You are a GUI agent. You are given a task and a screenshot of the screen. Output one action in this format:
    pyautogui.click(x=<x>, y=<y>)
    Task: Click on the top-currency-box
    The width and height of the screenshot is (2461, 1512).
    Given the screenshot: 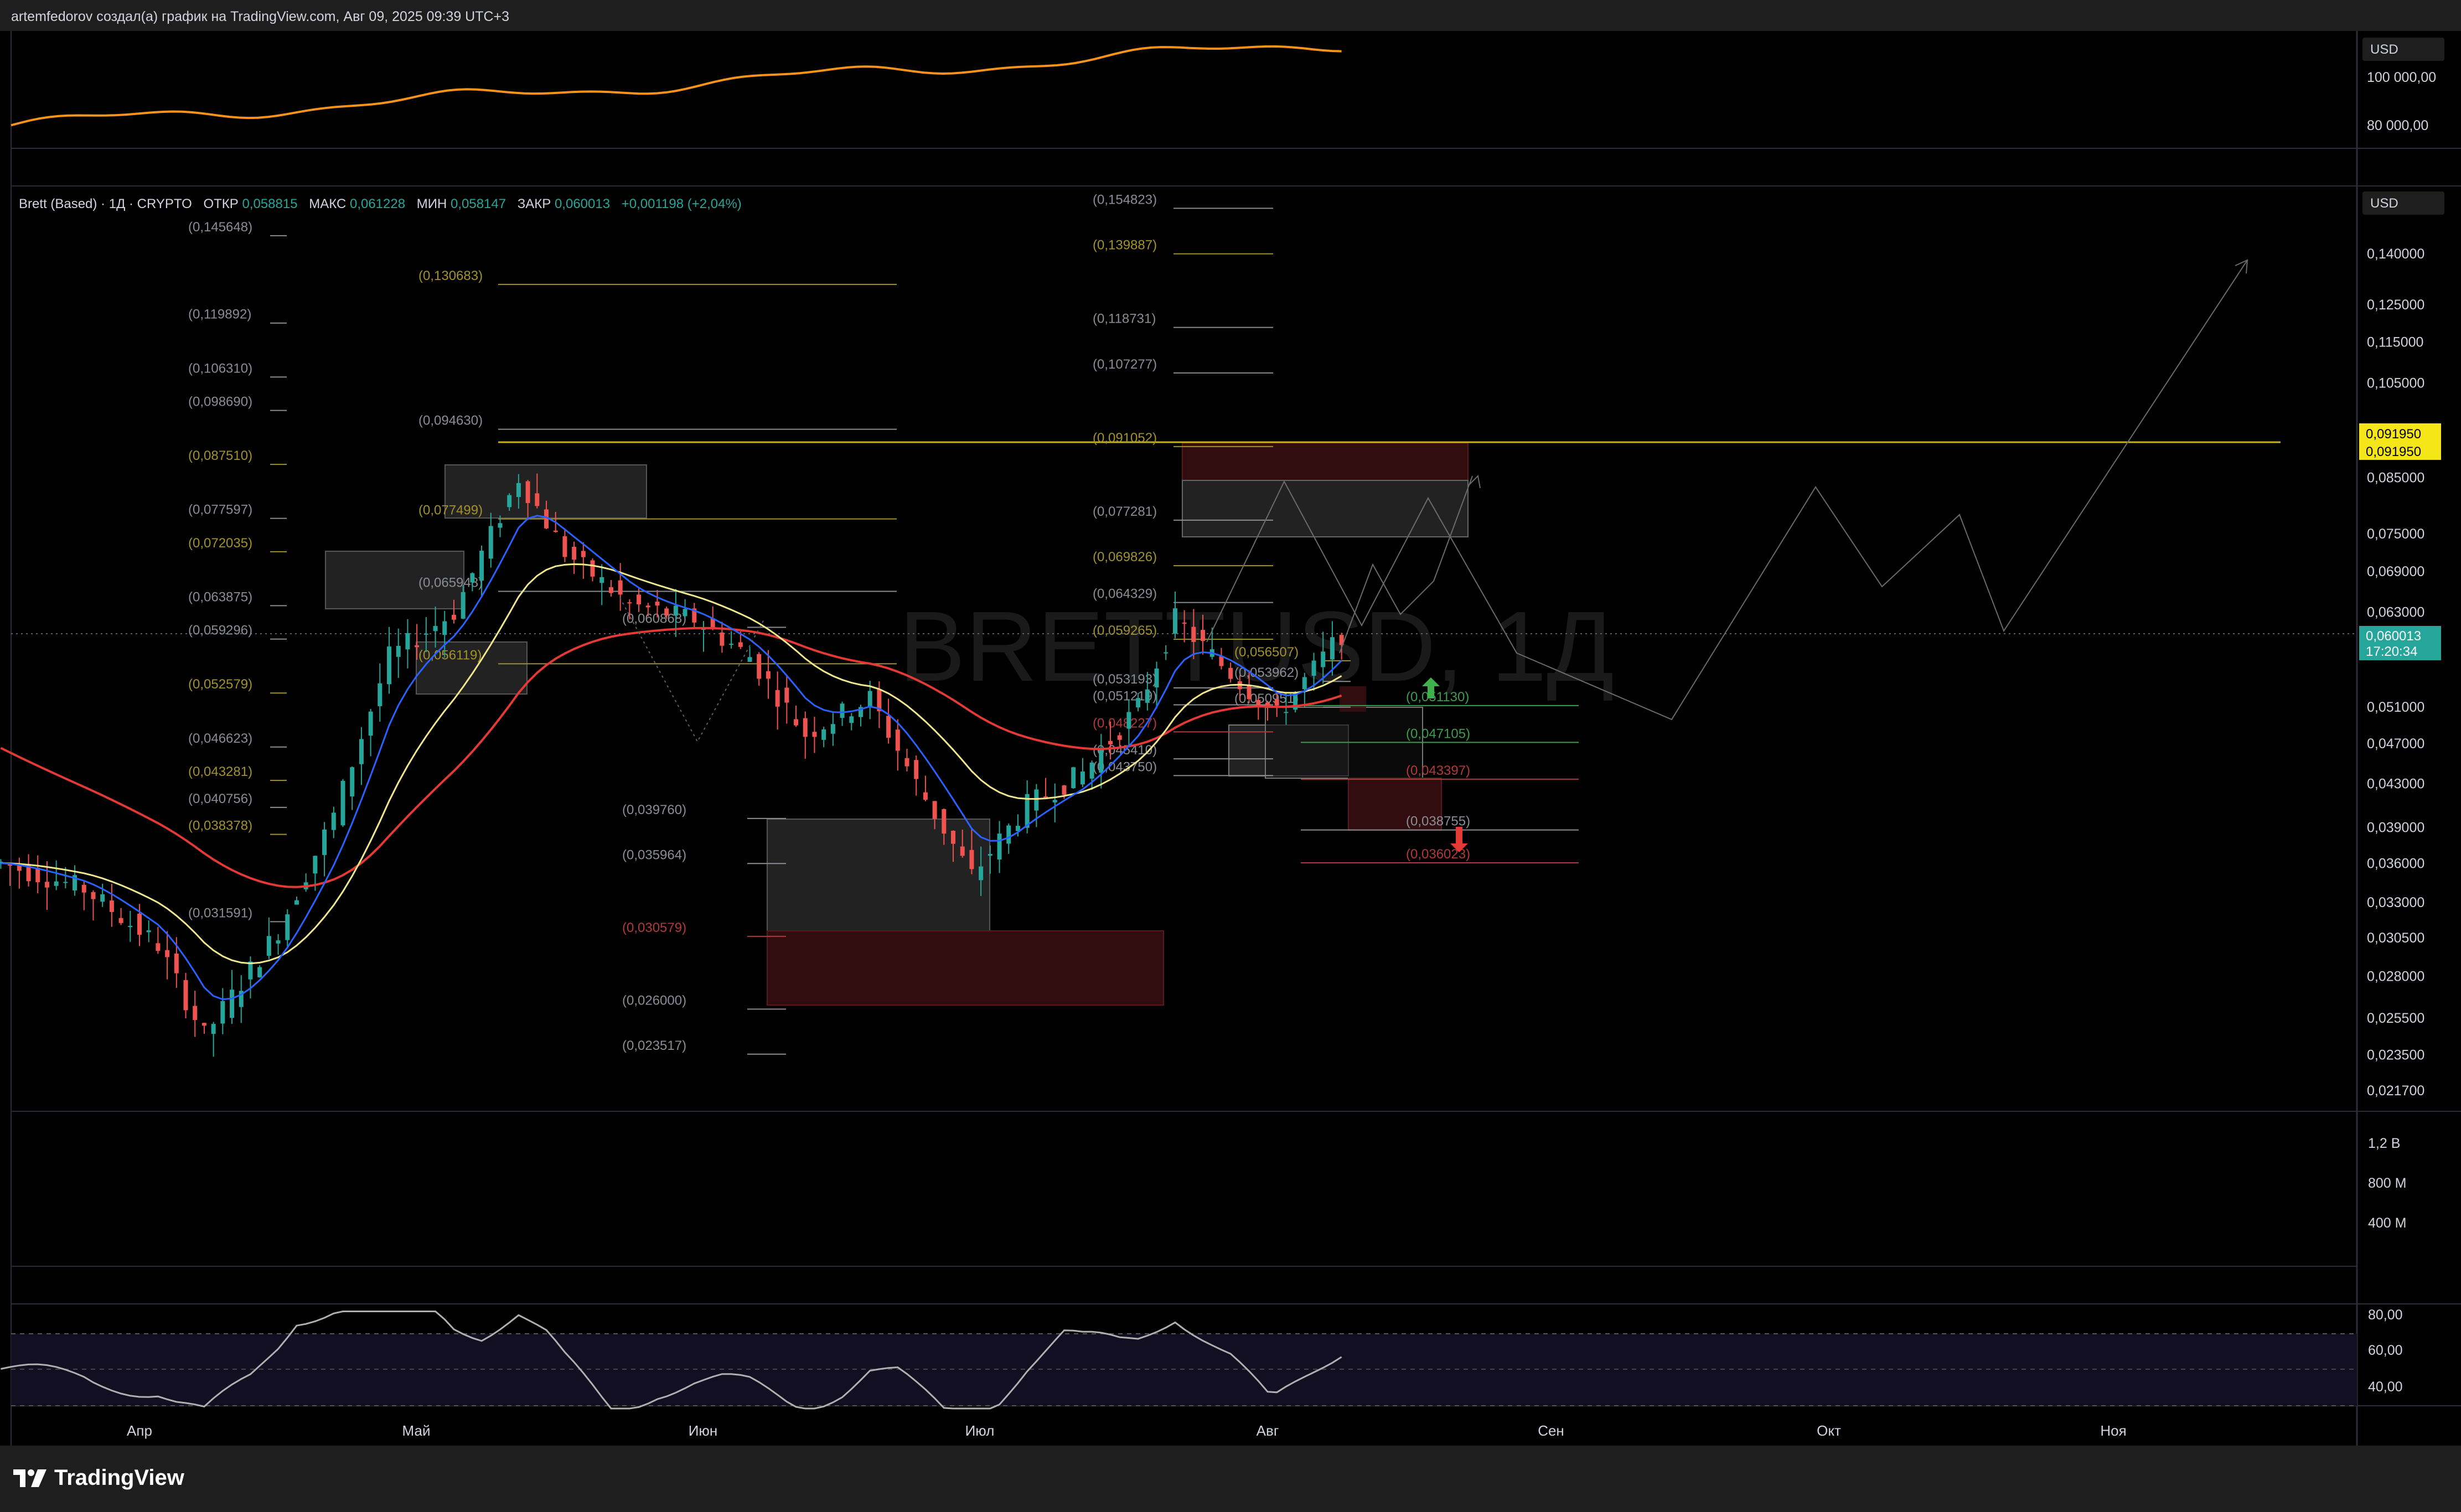 What is the action you would take?
    pyautogui.click(x=2403, y=49)
    